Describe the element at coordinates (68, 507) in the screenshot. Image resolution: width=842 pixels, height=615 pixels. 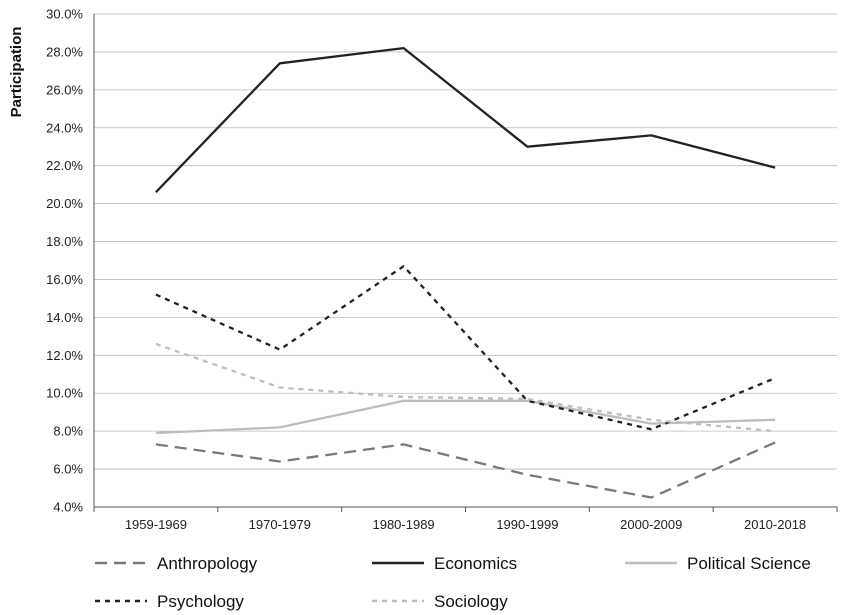
I see `y-tick-label: 4.0%` at that location.